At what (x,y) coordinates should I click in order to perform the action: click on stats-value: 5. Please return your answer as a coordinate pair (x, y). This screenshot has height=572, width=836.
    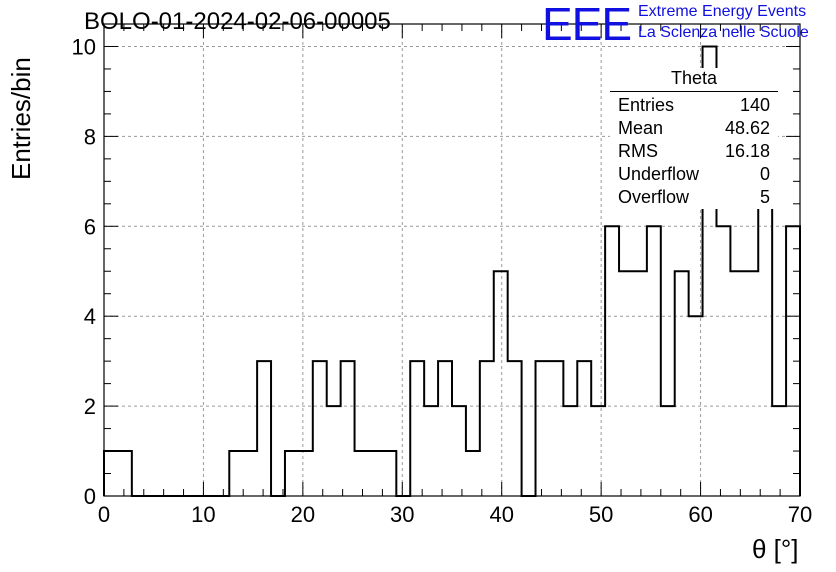
    Looking at the image, I should click on (764, 197).